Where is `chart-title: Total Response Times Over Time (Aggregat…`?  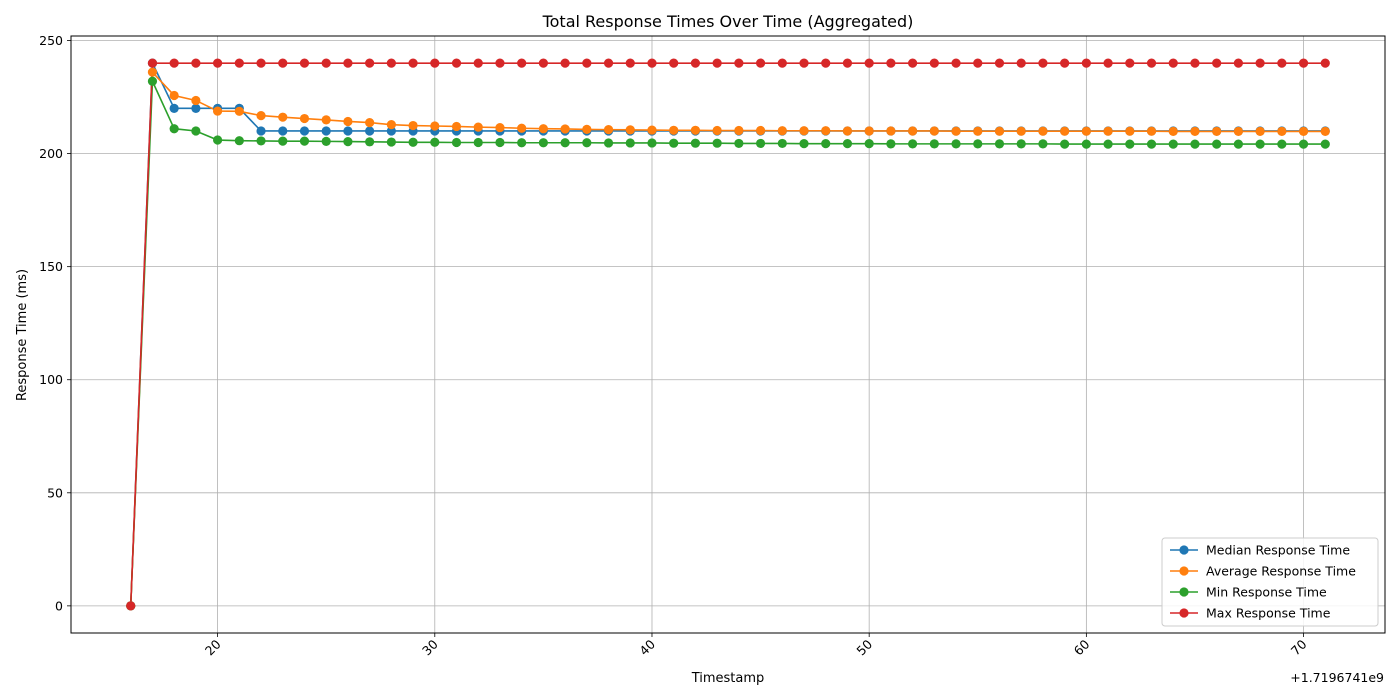
chart-title: Total Response Times Over Time (Aggregat… is located at coordinates (728, 21).